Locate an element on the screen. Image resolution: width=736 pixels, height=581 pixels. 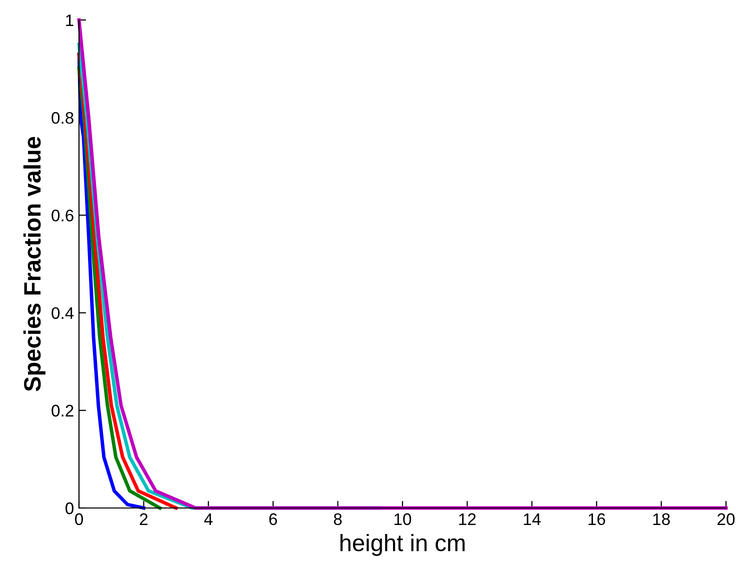
y-tick-label: 0.4 is located at coordinates (63, 313).